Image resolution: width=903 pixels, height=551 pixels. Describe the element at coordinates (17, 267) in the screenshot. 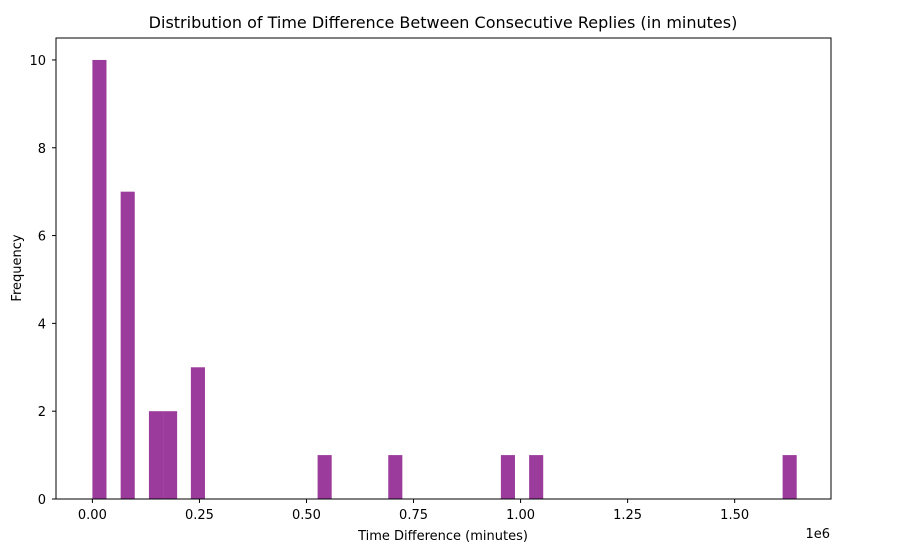

I see `y-axis-title: Frequency` at that location.